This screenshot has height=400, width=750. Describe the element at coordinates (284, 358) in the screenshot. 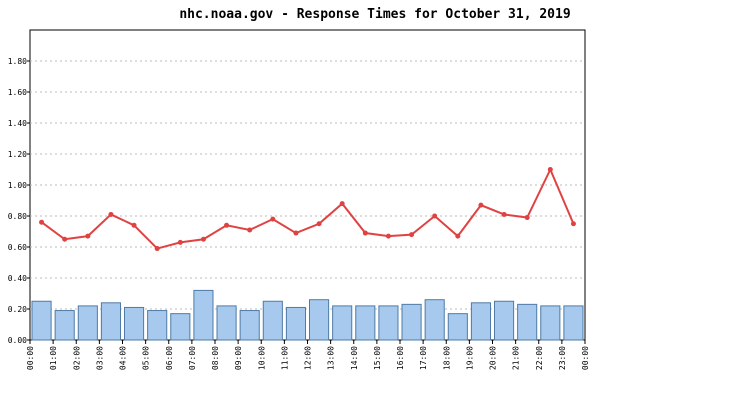

I see `x-tick-label: 11:00` at that location.